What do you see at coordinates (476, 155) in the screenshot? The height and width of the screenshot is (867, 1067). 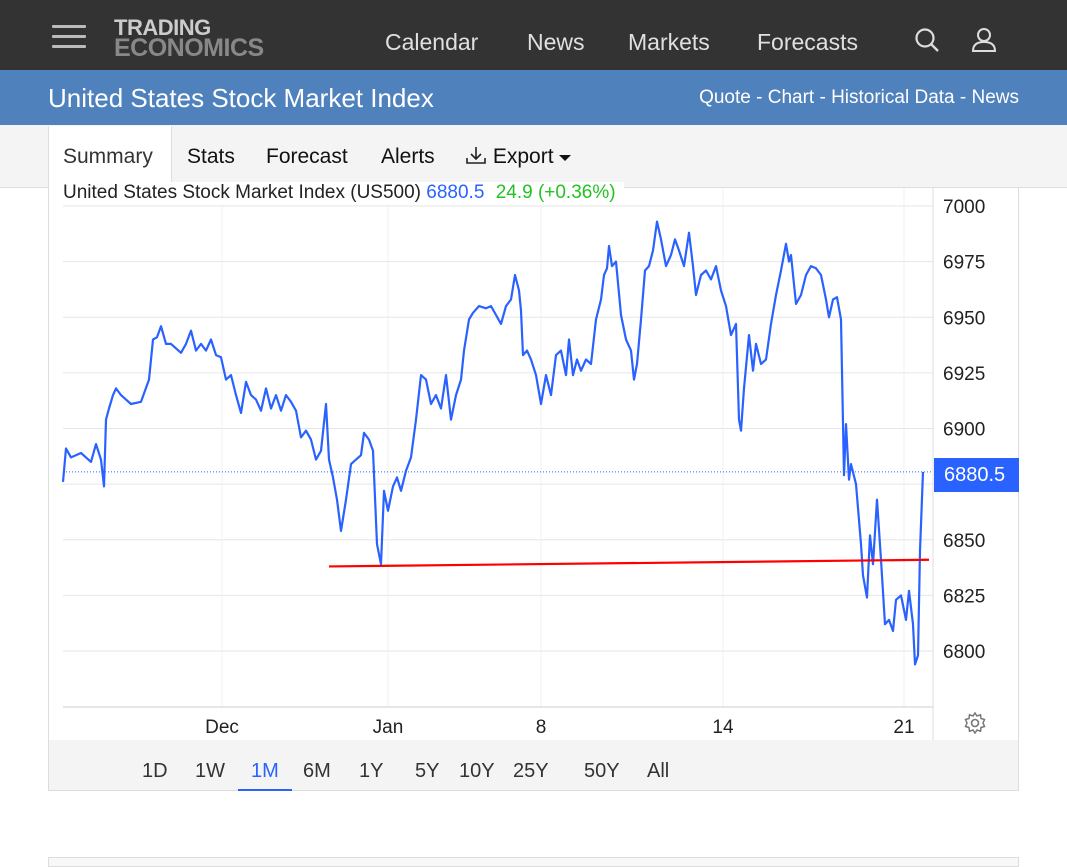 I see `download-icon` at bounding box center [476, 155].